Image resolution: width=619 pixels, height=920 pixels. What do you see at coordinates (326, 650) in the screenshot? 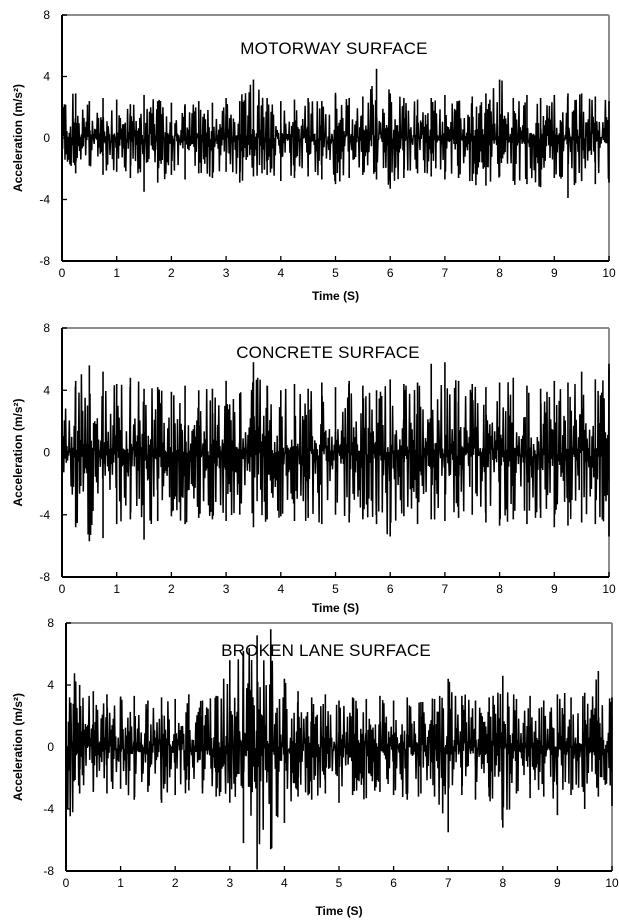
I see `chart-title: BROKEN LANE SURFACE` at bounding box center [326, 650].